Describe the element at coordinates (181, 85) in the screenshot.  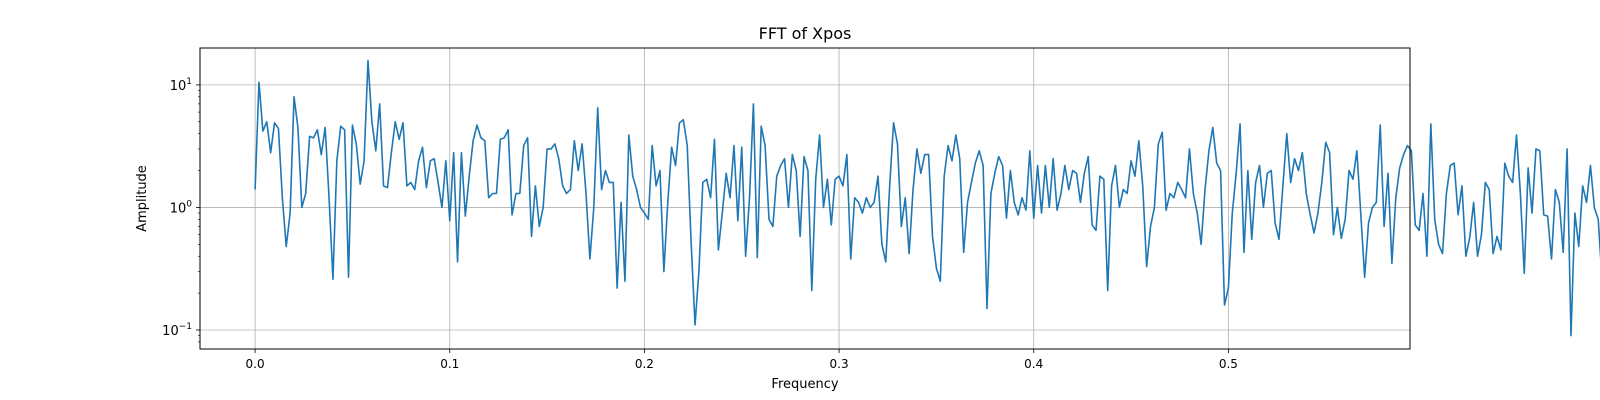
I see `y-tick-label: 10¹` at that location.